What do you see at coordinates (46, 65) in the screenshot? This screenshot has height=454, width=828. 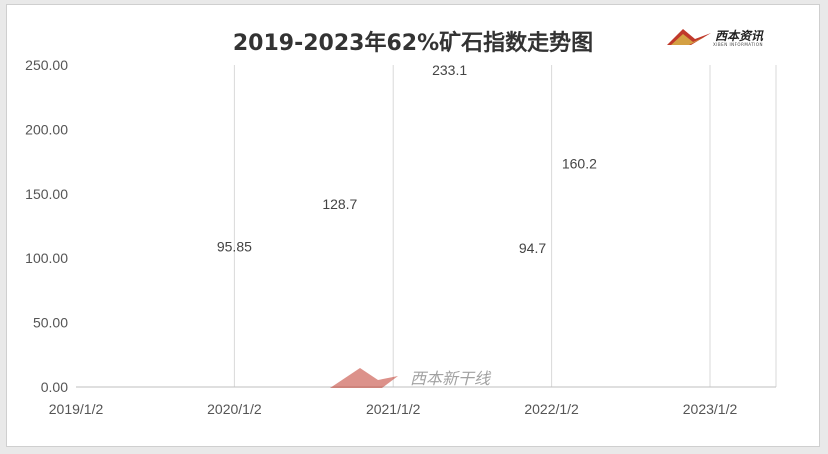 I see `y-tick-label: 250.00` at bounding box center [46, 65].